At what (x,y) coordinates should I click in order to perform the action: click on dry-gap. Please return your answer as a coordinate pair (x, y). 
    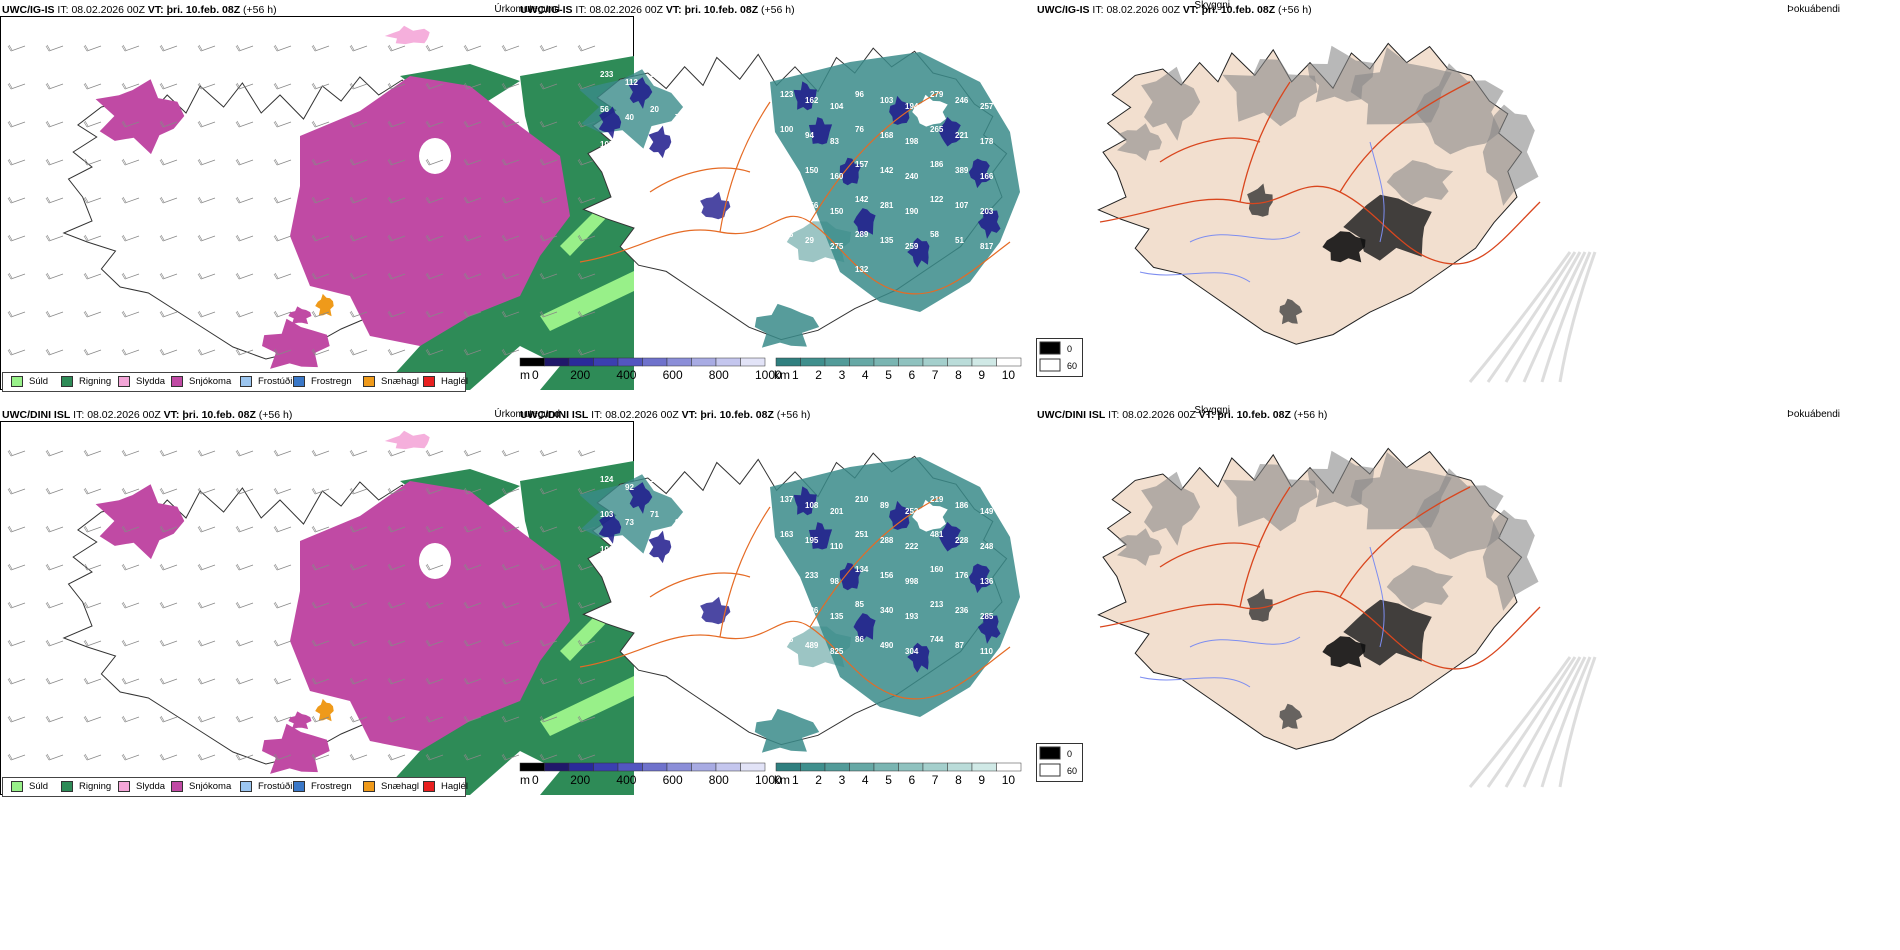
    Looking at the image, I should click on (435, 156).